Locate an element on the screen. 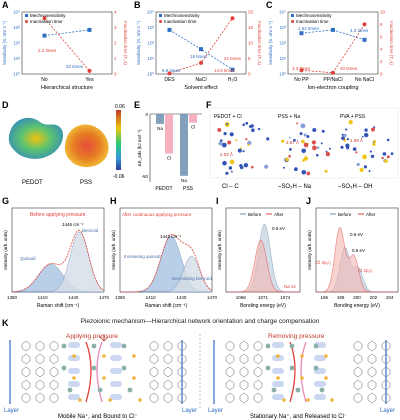  layer-label-2: Layer is located at coordinates (189, 411).